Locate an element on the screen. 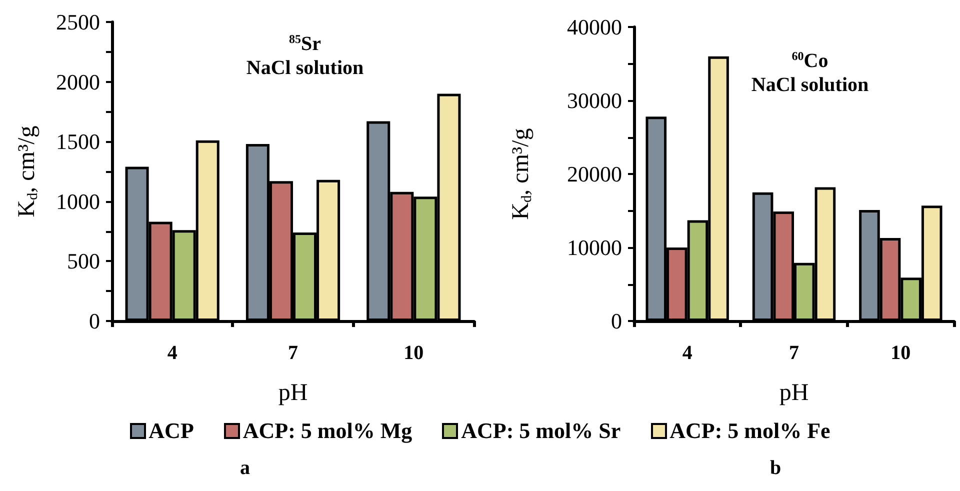  y-tick-label: 1500 is located at coordinates (78, 141).